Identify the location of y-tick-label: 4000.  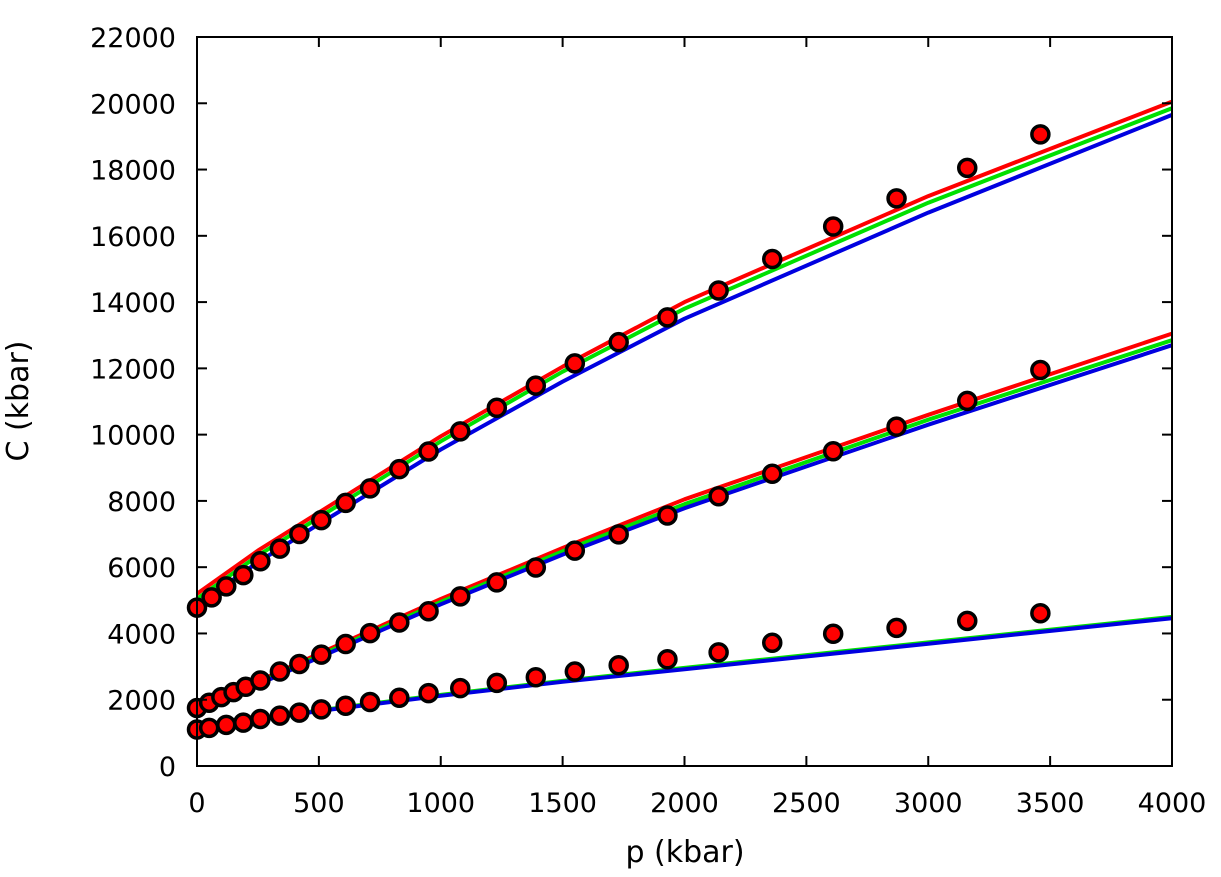
(141, 634).